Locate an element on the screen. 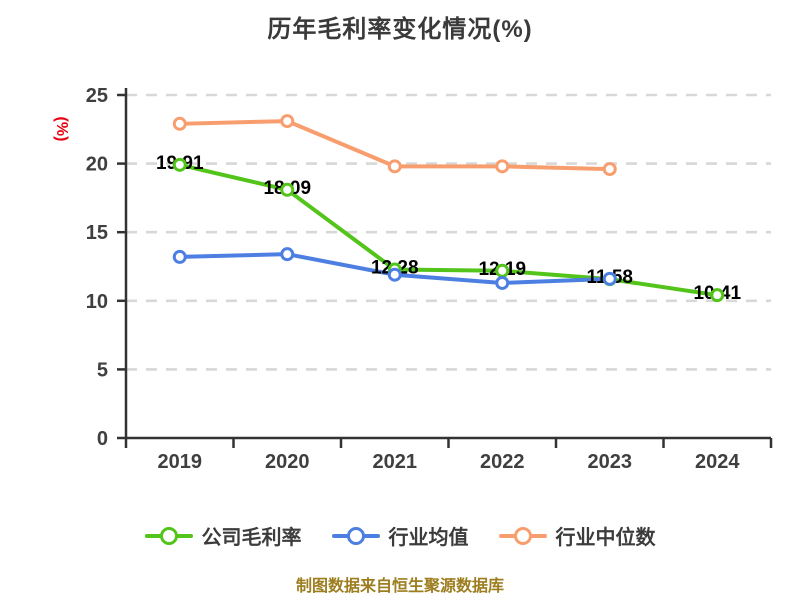 The height and width of the screenshot is (600, 800). x-tick-label: 2020 is located at coordinates (287, 462).